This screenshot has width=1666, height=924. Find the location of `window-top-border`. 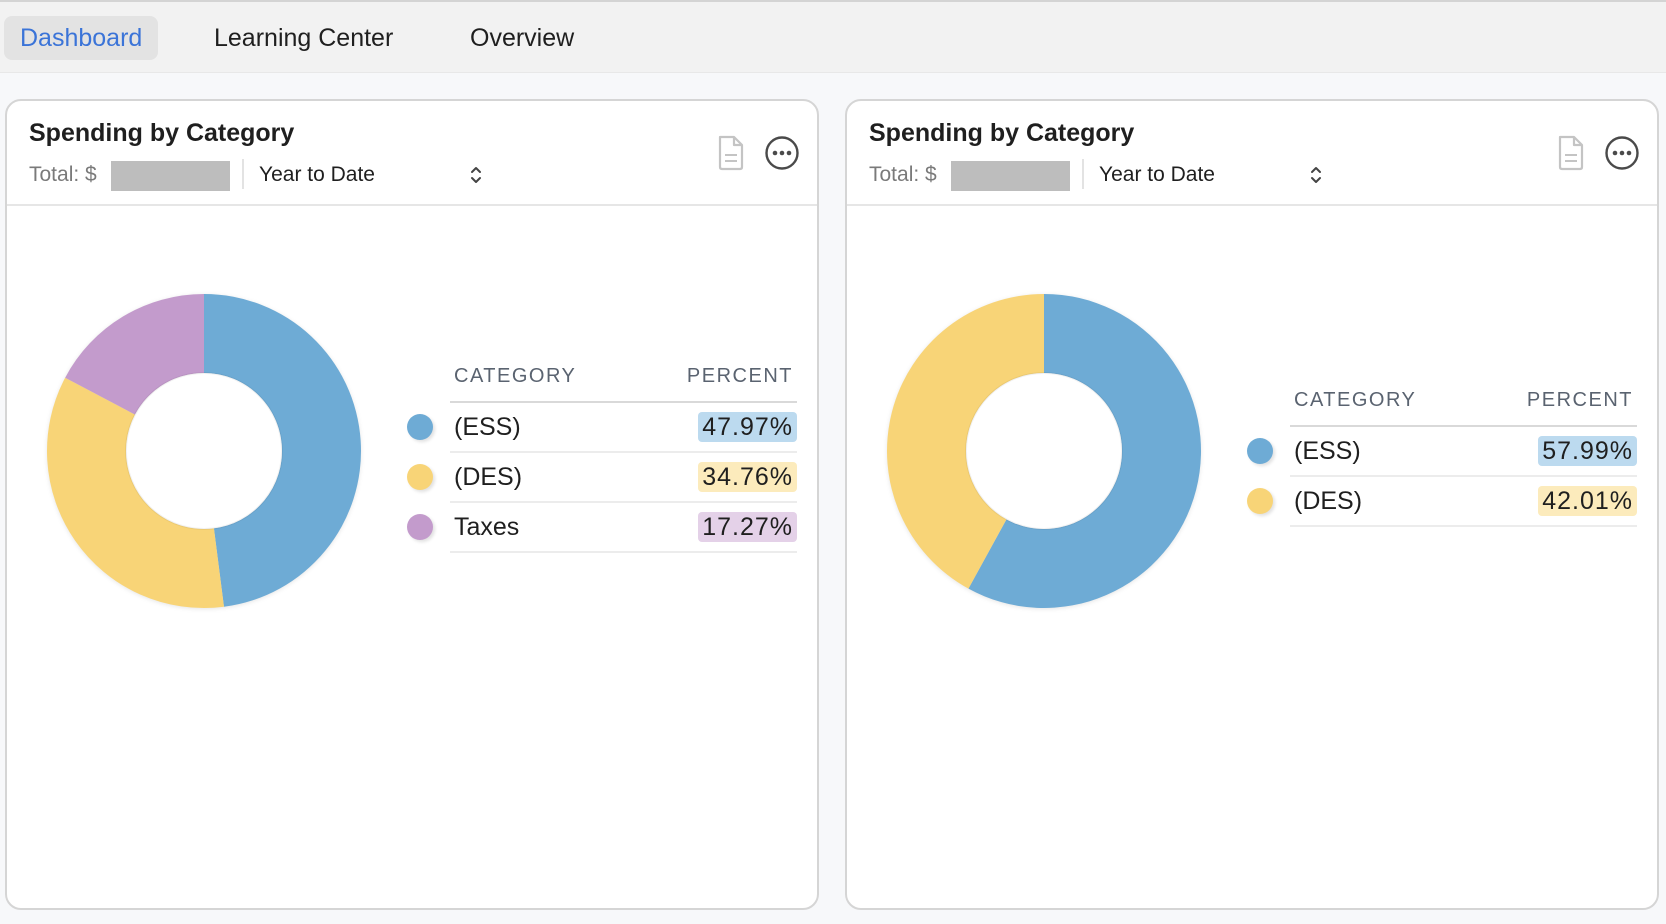

window-top-border is located at coordinates (833, 1).